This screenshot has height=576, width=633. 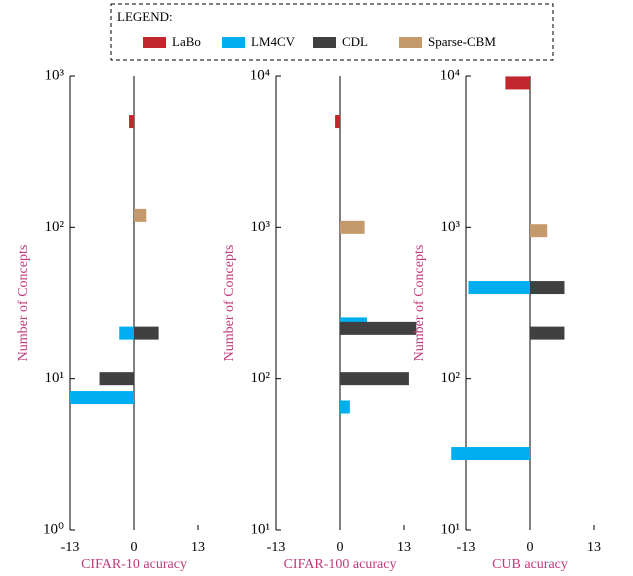 What do you see at coordinates (332, 32) in the screenshot?
I see `legend-box` at bounding box center [332, 32].